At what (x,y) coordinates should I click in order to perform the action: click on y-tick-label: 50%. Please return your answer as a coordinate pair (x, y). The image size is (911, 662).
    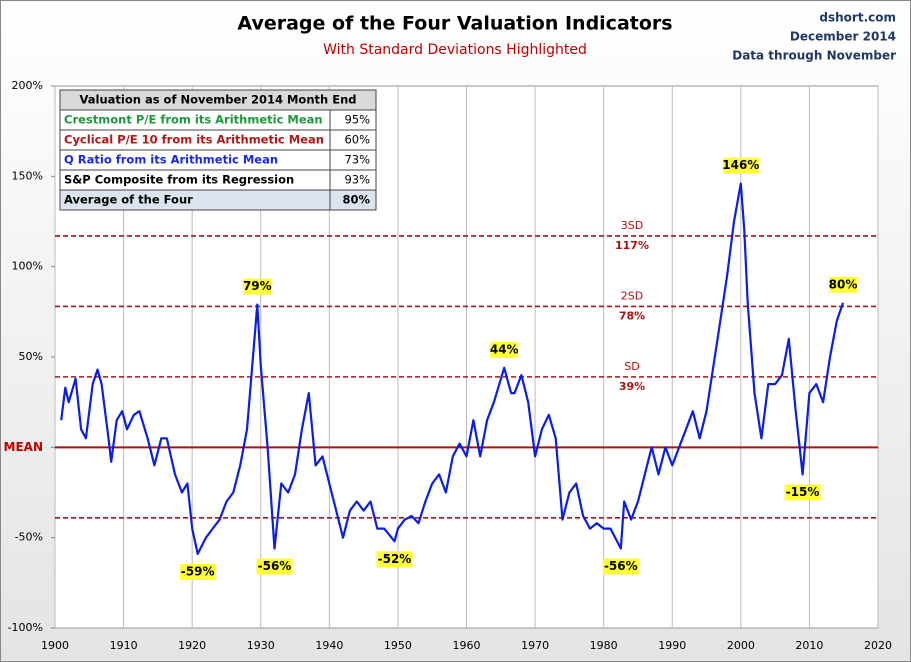
    Looking at the image, I should click on (31, 356).